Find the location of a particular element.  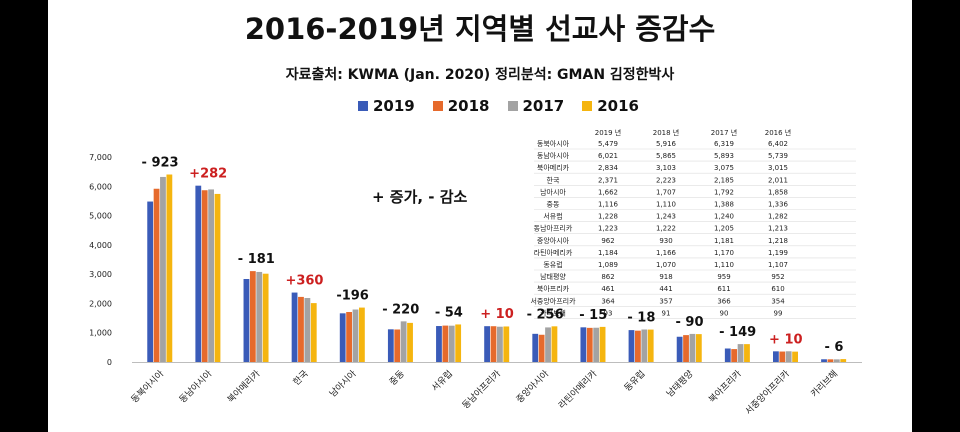

table-row-label: 남태평양 is located at coordinates (553, 276).